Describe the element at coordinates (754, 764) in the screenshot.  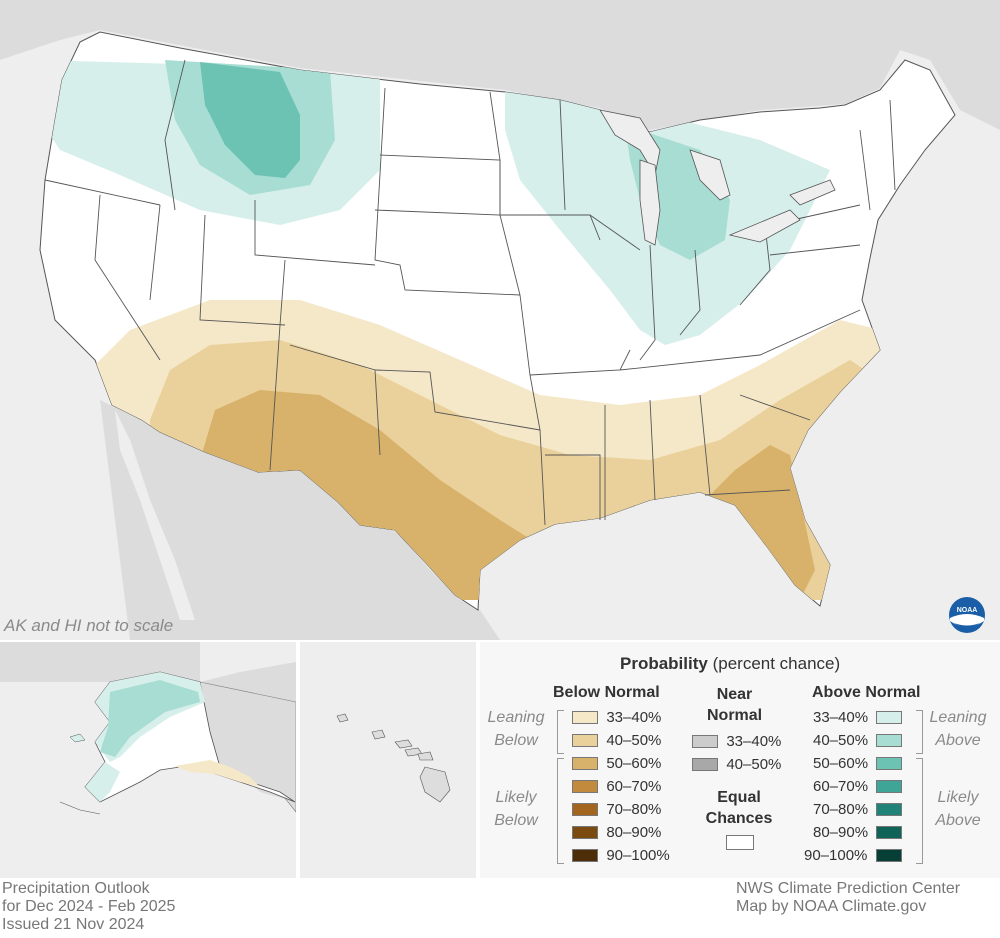
I see `near-label-2: 40–50%` at that location.